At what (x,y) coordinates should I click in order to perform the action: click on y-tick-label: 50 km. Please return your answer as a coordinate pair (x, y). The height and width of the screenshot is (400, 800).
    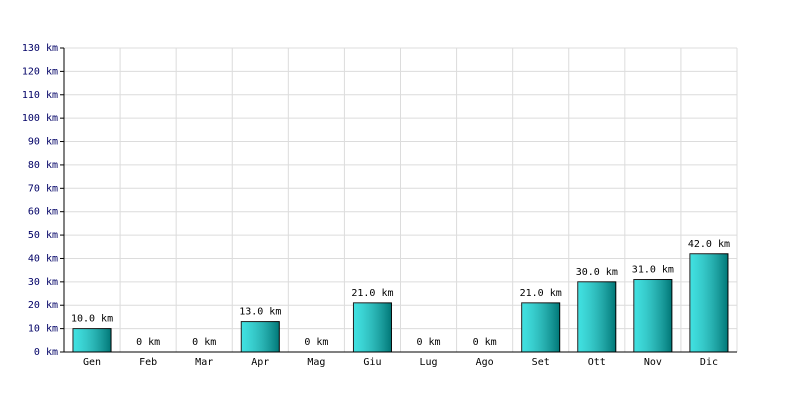
    Looking at the image, I should click on (43, 235).